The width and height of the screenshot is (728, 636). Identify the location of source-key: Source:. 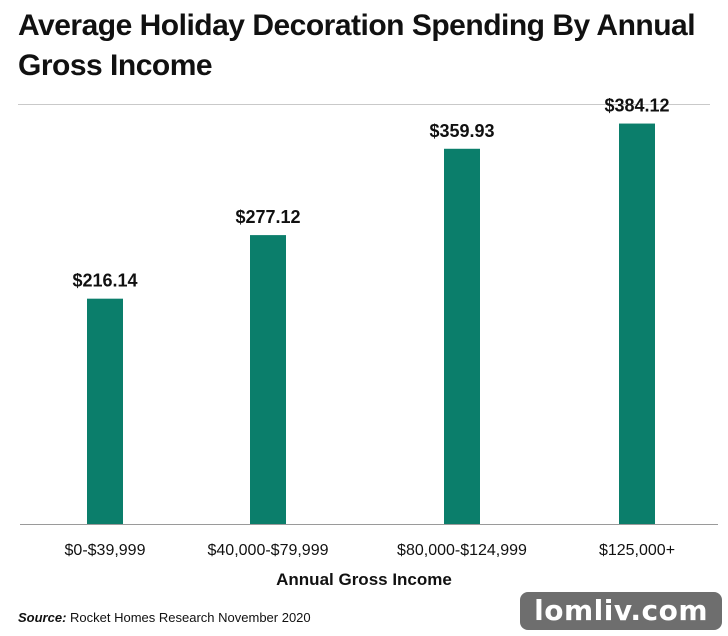
(42, 617).